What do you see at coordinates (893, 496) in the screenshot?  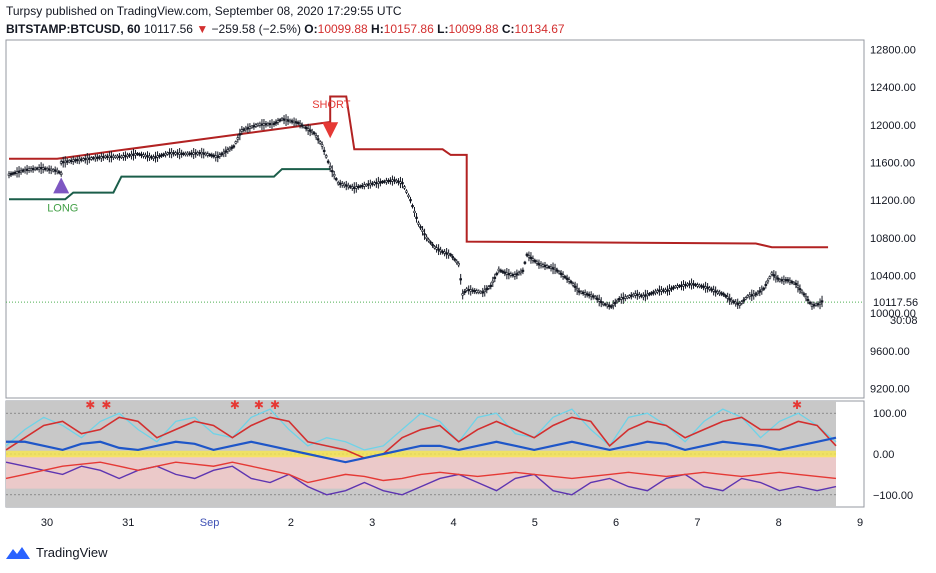 I see `oscillator-tick-label: −100.00` at bounding box center [893, 496].